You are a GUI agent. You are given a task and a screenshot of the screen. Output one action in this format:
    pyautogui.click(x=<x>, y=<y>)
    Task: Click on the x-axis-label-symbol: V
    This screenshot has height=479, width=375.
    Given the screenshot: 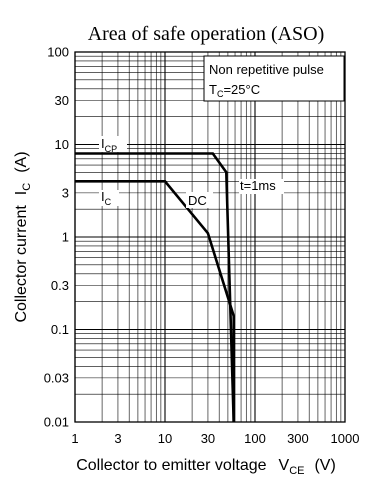 What is the action you would take?
    pyautogui.click(x=284, y=465)
    